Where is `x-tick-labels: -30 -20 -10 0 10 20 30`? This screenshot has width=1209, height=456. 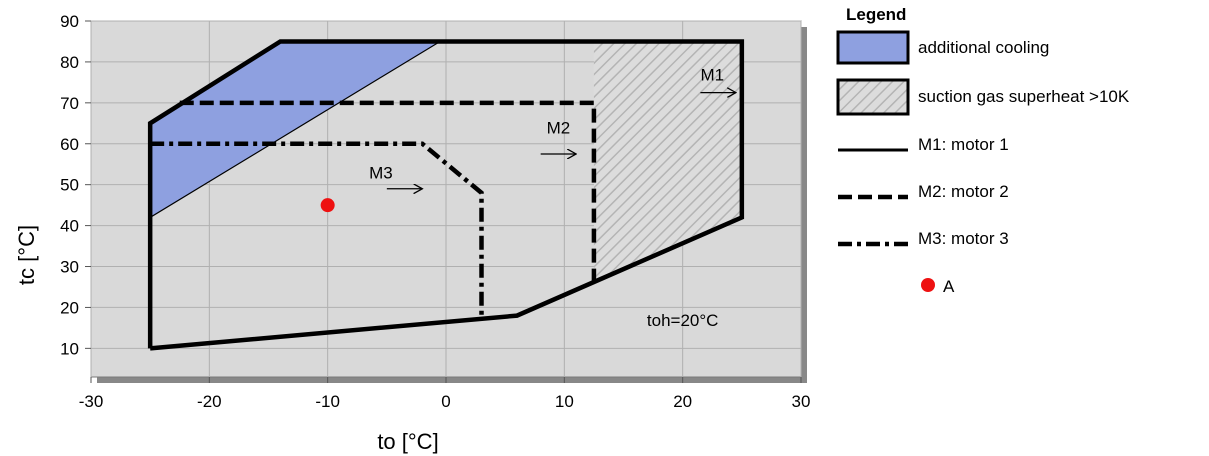
x-tick-labels: -30 -20 -10 0 10 20 30 is located at coordinates (445, 394).